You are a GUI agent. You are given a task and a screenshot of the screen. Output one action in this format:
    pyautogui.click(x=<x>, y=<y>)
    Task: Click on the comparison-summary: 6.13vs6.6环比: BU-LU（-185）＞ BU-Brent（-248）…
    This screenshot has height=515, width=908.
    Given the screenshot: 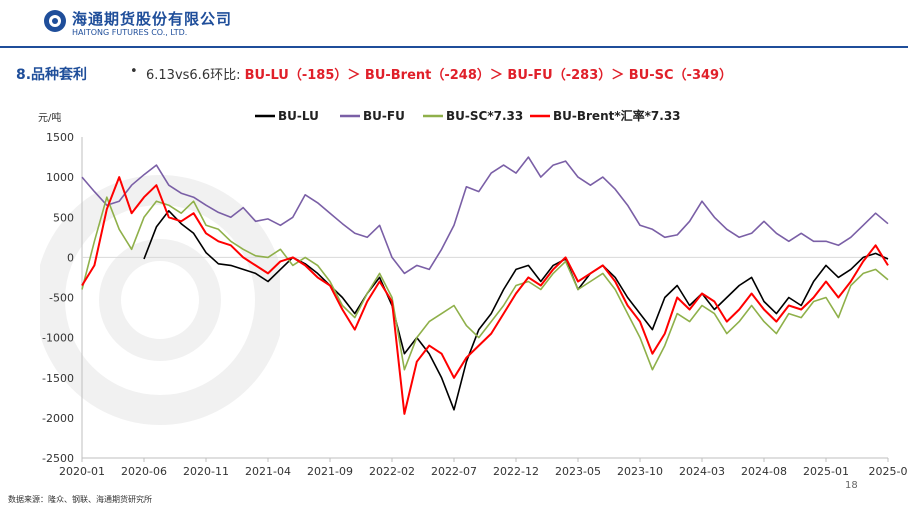 What is the action you would take?
    pyautogui.click(x=439, y=73)
    